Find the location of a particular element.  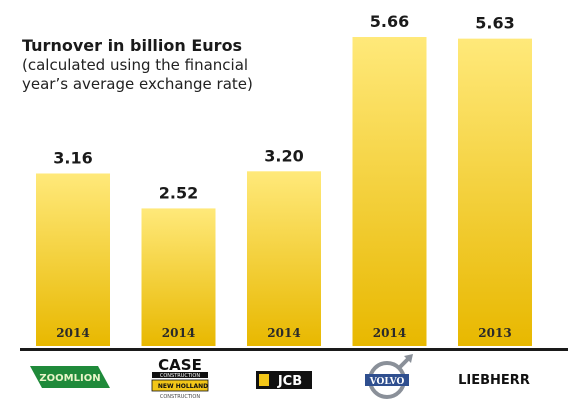

liebherr-logo: LIEBHERR is located at coordinates (494, 380).